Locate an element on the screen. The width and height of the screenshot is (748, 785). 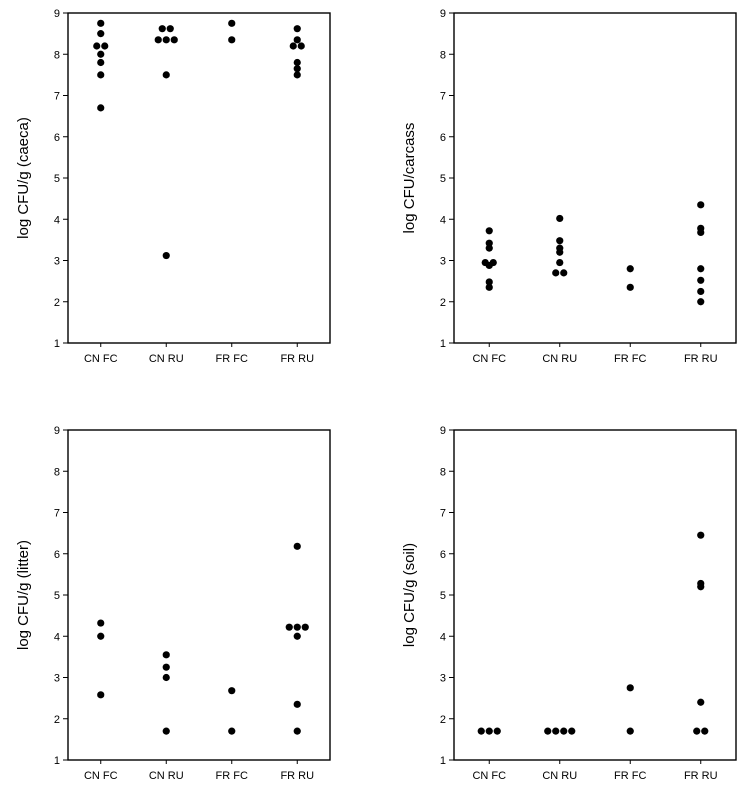
y-axis-label: log CFU/carcass is located at coordinates (409, 178).